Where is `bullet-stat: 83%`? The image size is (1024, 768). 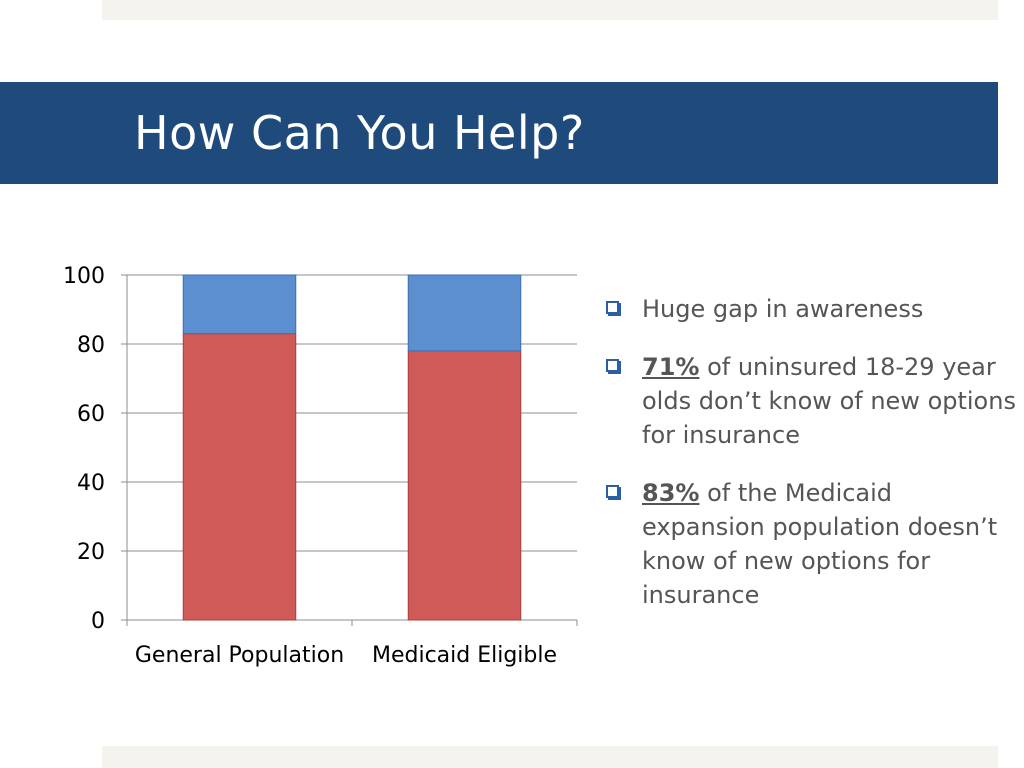 bullet-stat: 83% is located at coordinates (671, 493).